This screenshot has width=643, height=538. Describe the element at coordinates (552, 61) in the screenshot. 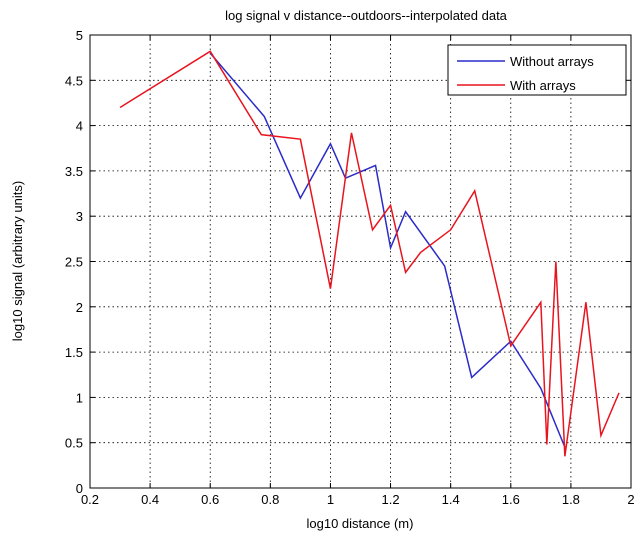

I see `legend-label-without-arrays: Without arrays` at that location.